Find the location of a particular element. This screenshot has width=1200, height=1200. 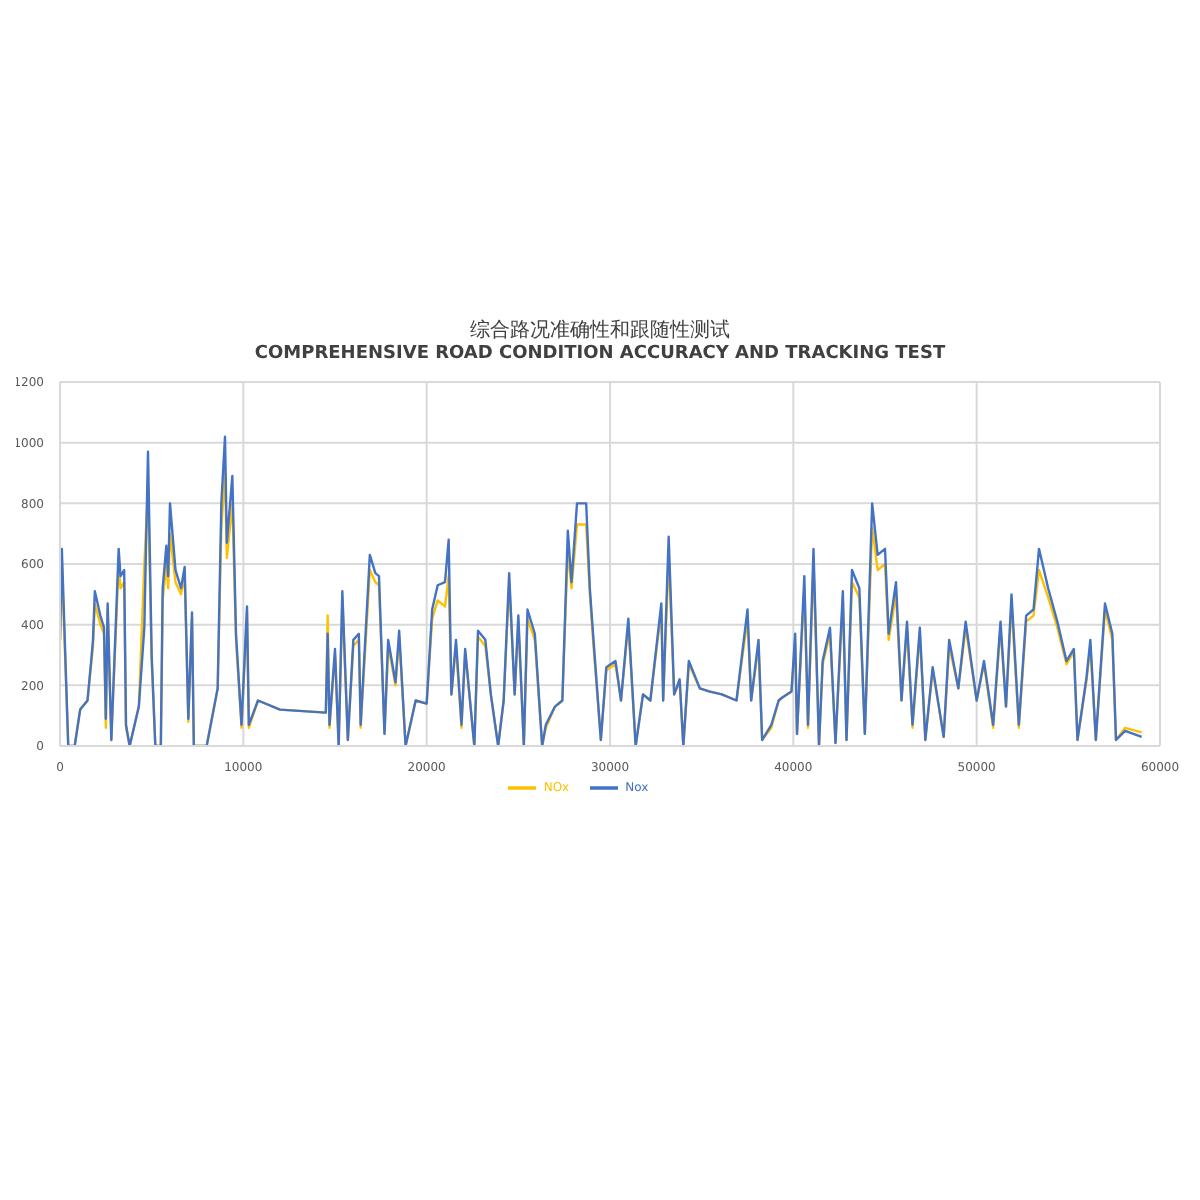

chart-title: 综合路况准确性和跟随性测试 is located at coordinates (600, 330).